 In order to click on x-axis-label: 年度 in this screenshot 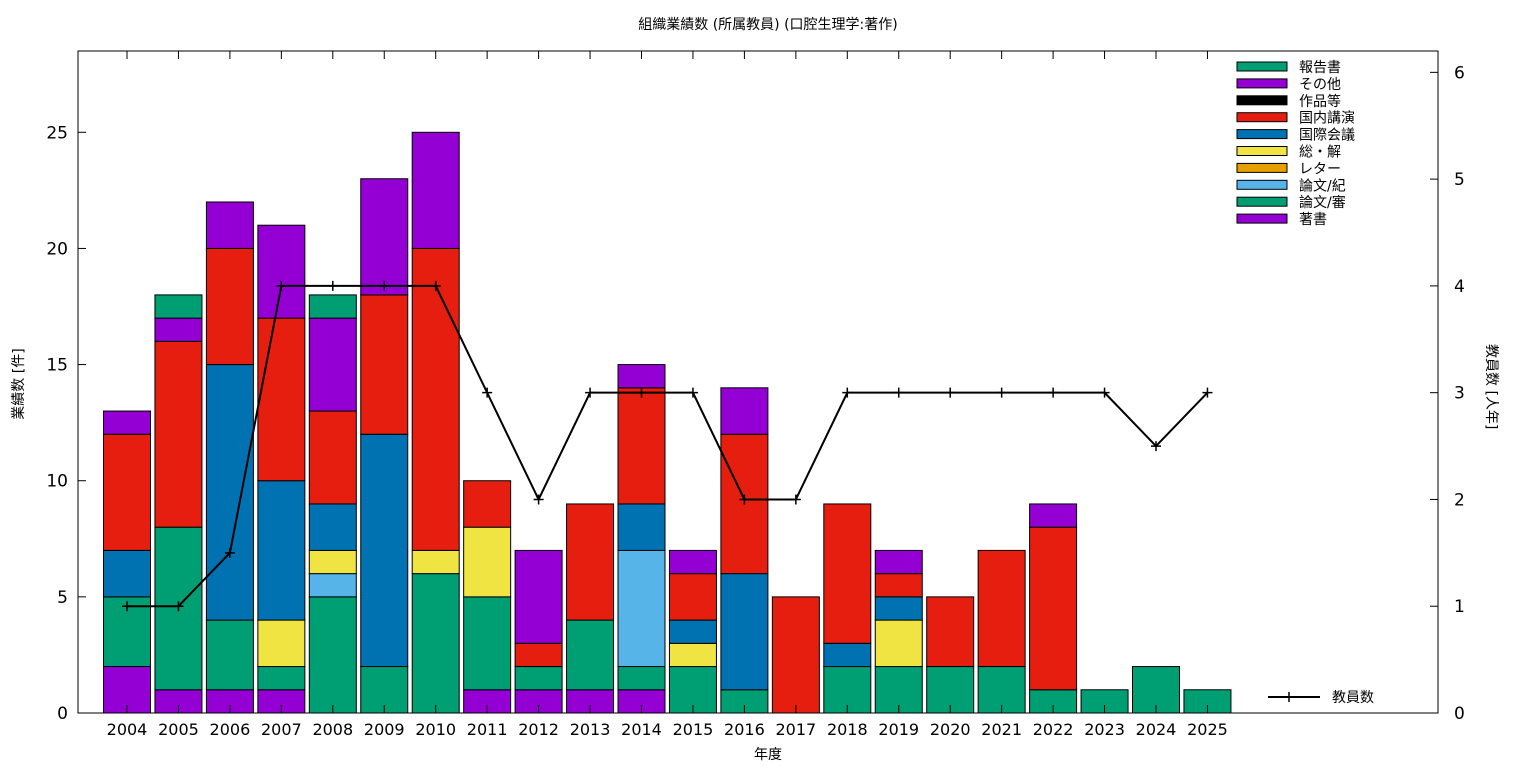, I will do `click(768, 755)`.